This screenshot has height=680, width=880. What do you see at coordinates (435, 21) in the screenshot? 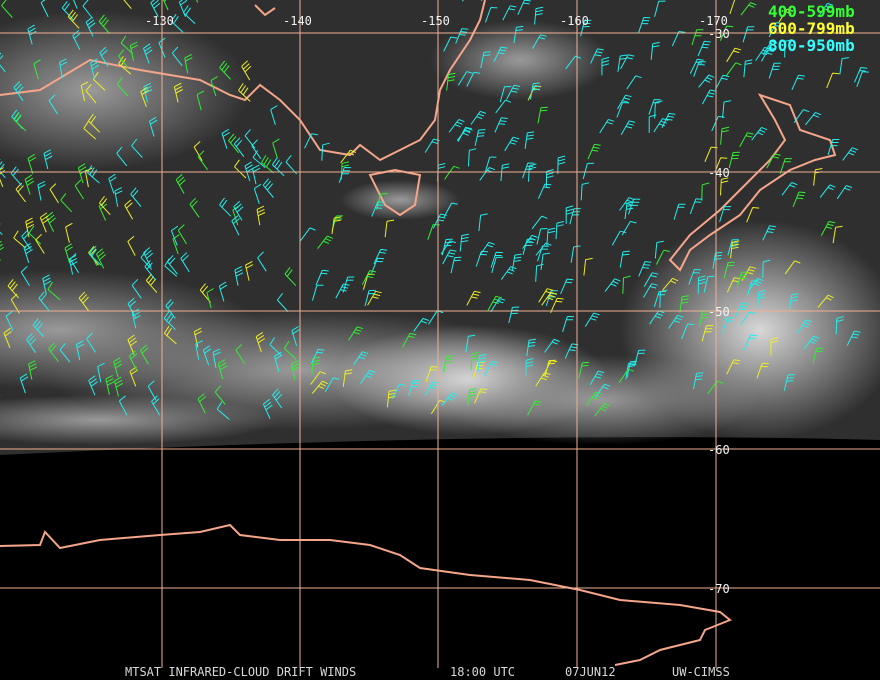
I see `longitude-label: -150` at bounding box center [435, 21].